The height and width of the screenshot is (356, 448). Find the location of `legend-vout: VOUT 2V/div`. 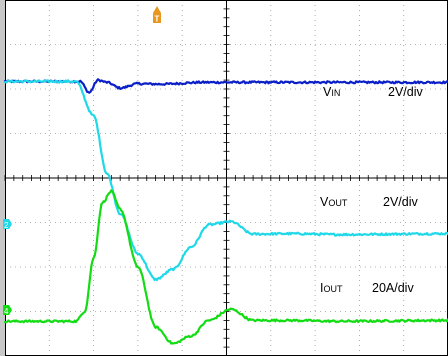

legend-vout: VOUT 2V/div is located at coordinates (369, 202).